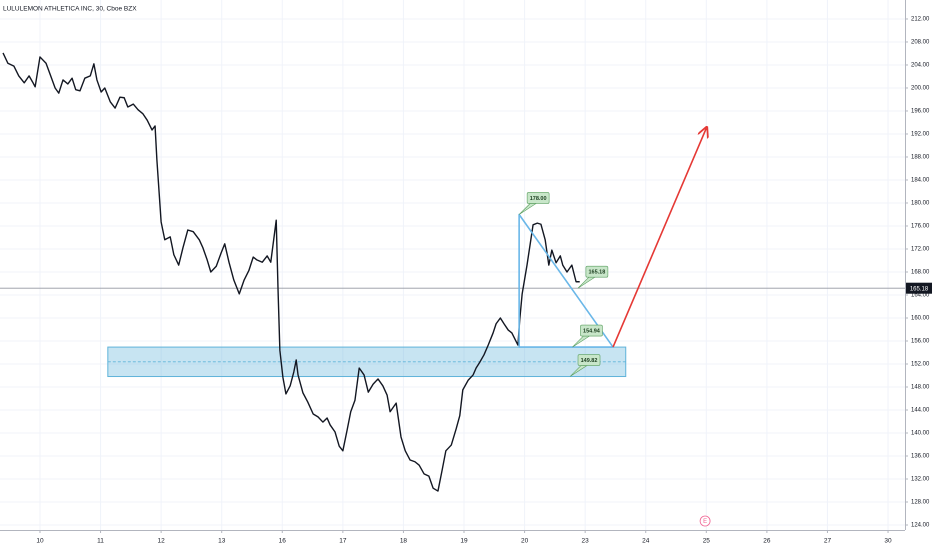 The height and width of the screenshot is (555, 932). What do you see at coordinates (920, 20) in the screenshot?
I see `y-tick-label: 212.00` at bounding box center [920, 20].